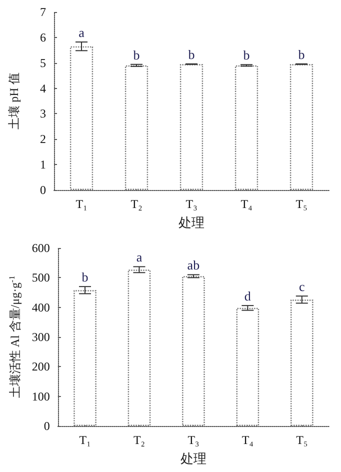  What do you see at coordinates (41, 248) in the screenshot?
I see `y-tick-label: 600` at bounding box center [41, 248].